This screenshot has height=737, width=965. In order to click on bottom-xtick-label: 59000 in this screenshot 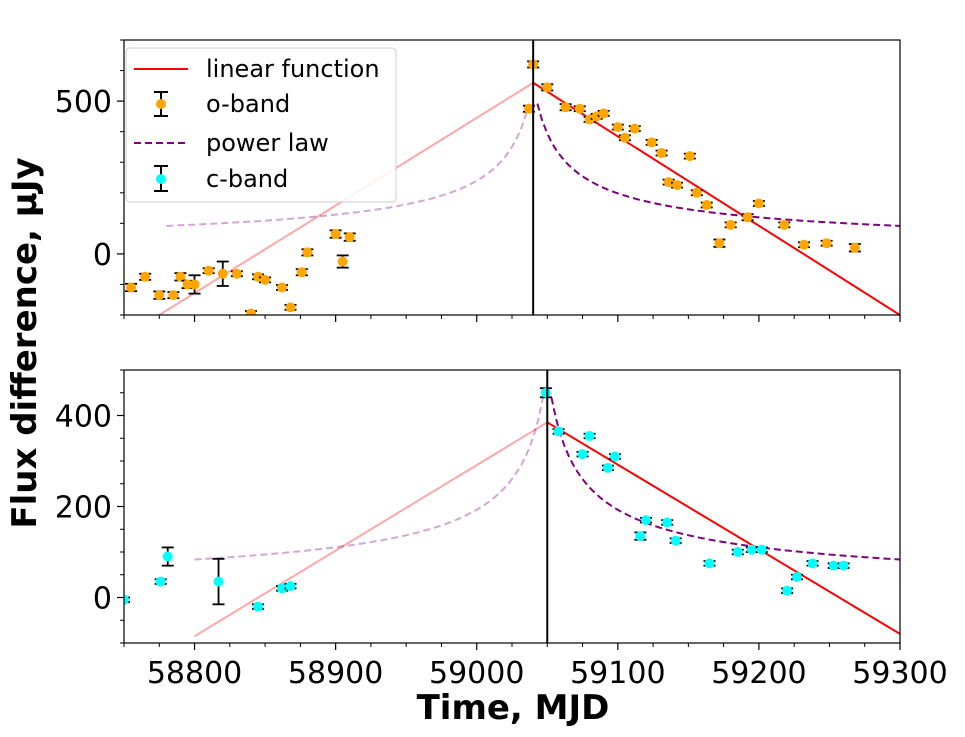, I will do `click(476, 673)`.